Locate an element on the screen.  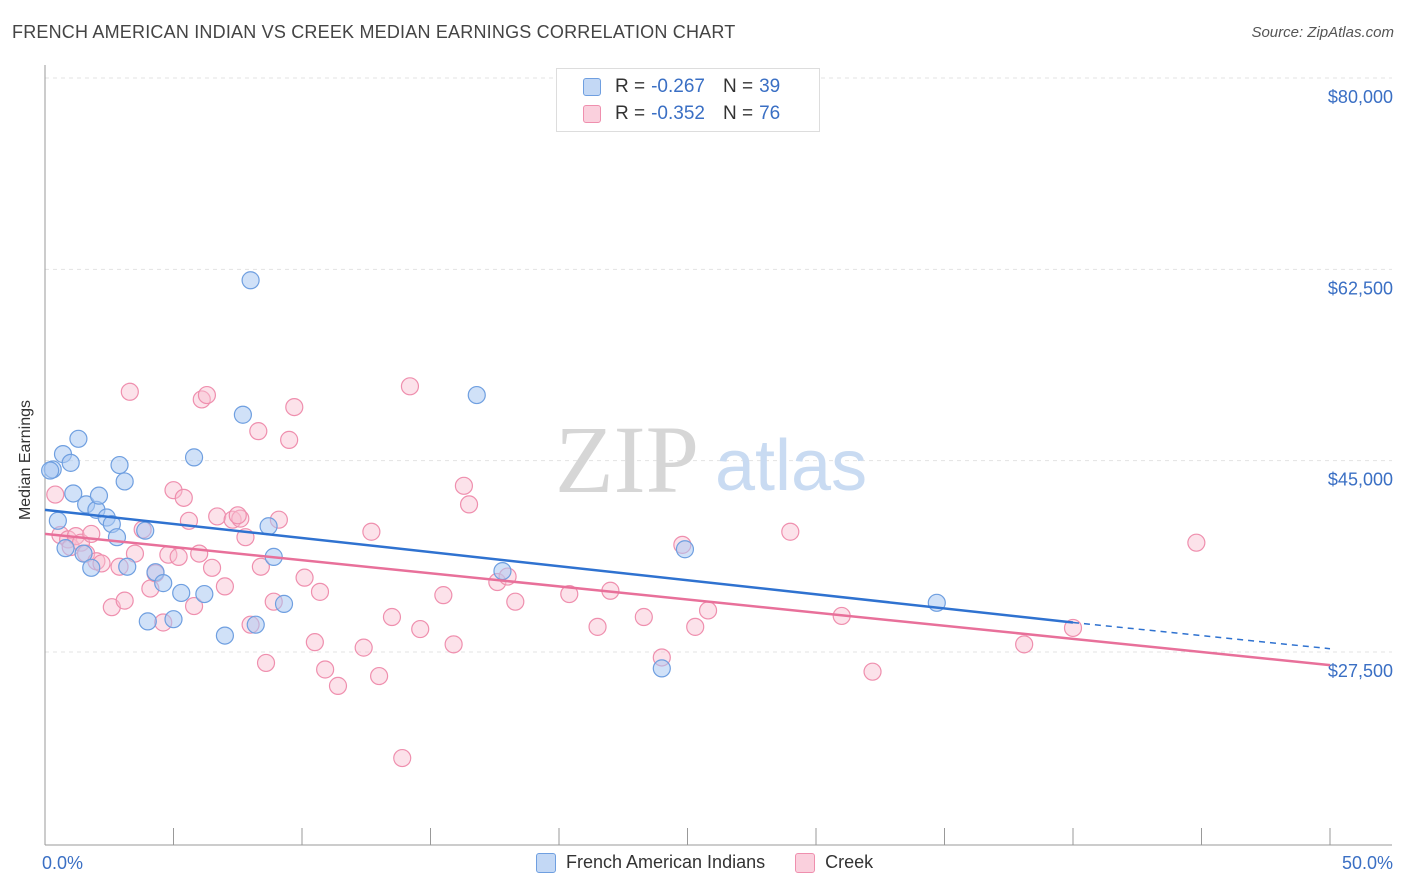
legend-item-creek: Creek is located at coordinates (834, 862).